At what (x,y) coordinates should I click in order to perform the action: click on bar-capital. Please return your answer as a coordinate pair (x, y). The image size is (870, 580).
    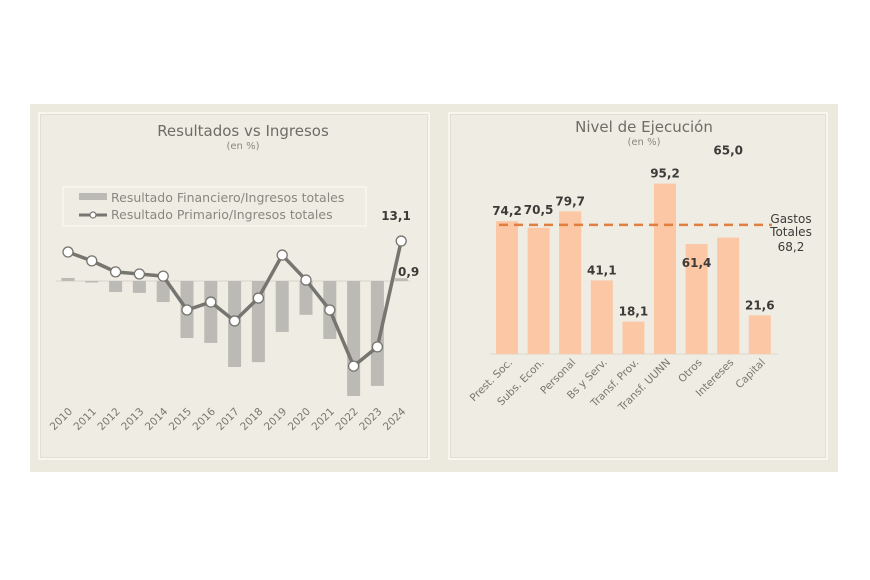
    Looking at the image, I should click on (759, 334).